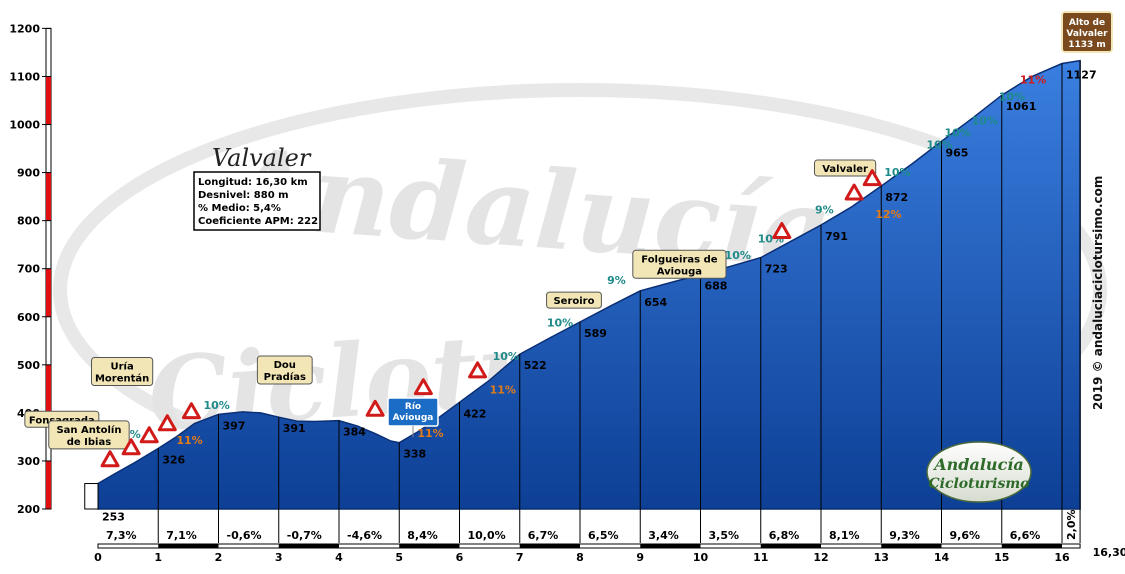  Describe the element at coordinates (399, 557) in the screenshot. I see `x-tick-label: 5` at that location.